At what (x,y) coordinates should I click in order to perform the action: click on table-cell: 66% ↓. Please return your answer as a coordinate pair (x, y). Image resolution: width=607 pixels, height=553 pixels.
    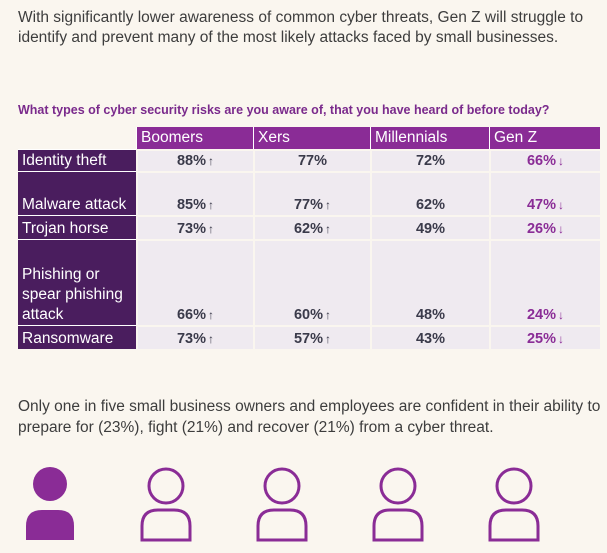
    Looking at the image, I should click on (544, 160).